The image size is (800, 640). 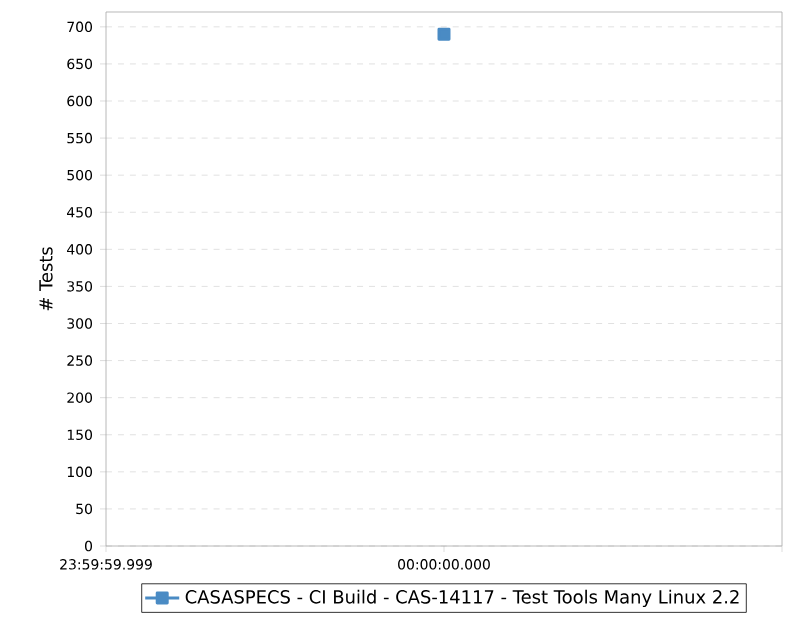 I want to click on legend-label: CASASPECS - CI Build - CAS-14117 - Test Tools Many Linux 2.2, so click(x=462, y=598).